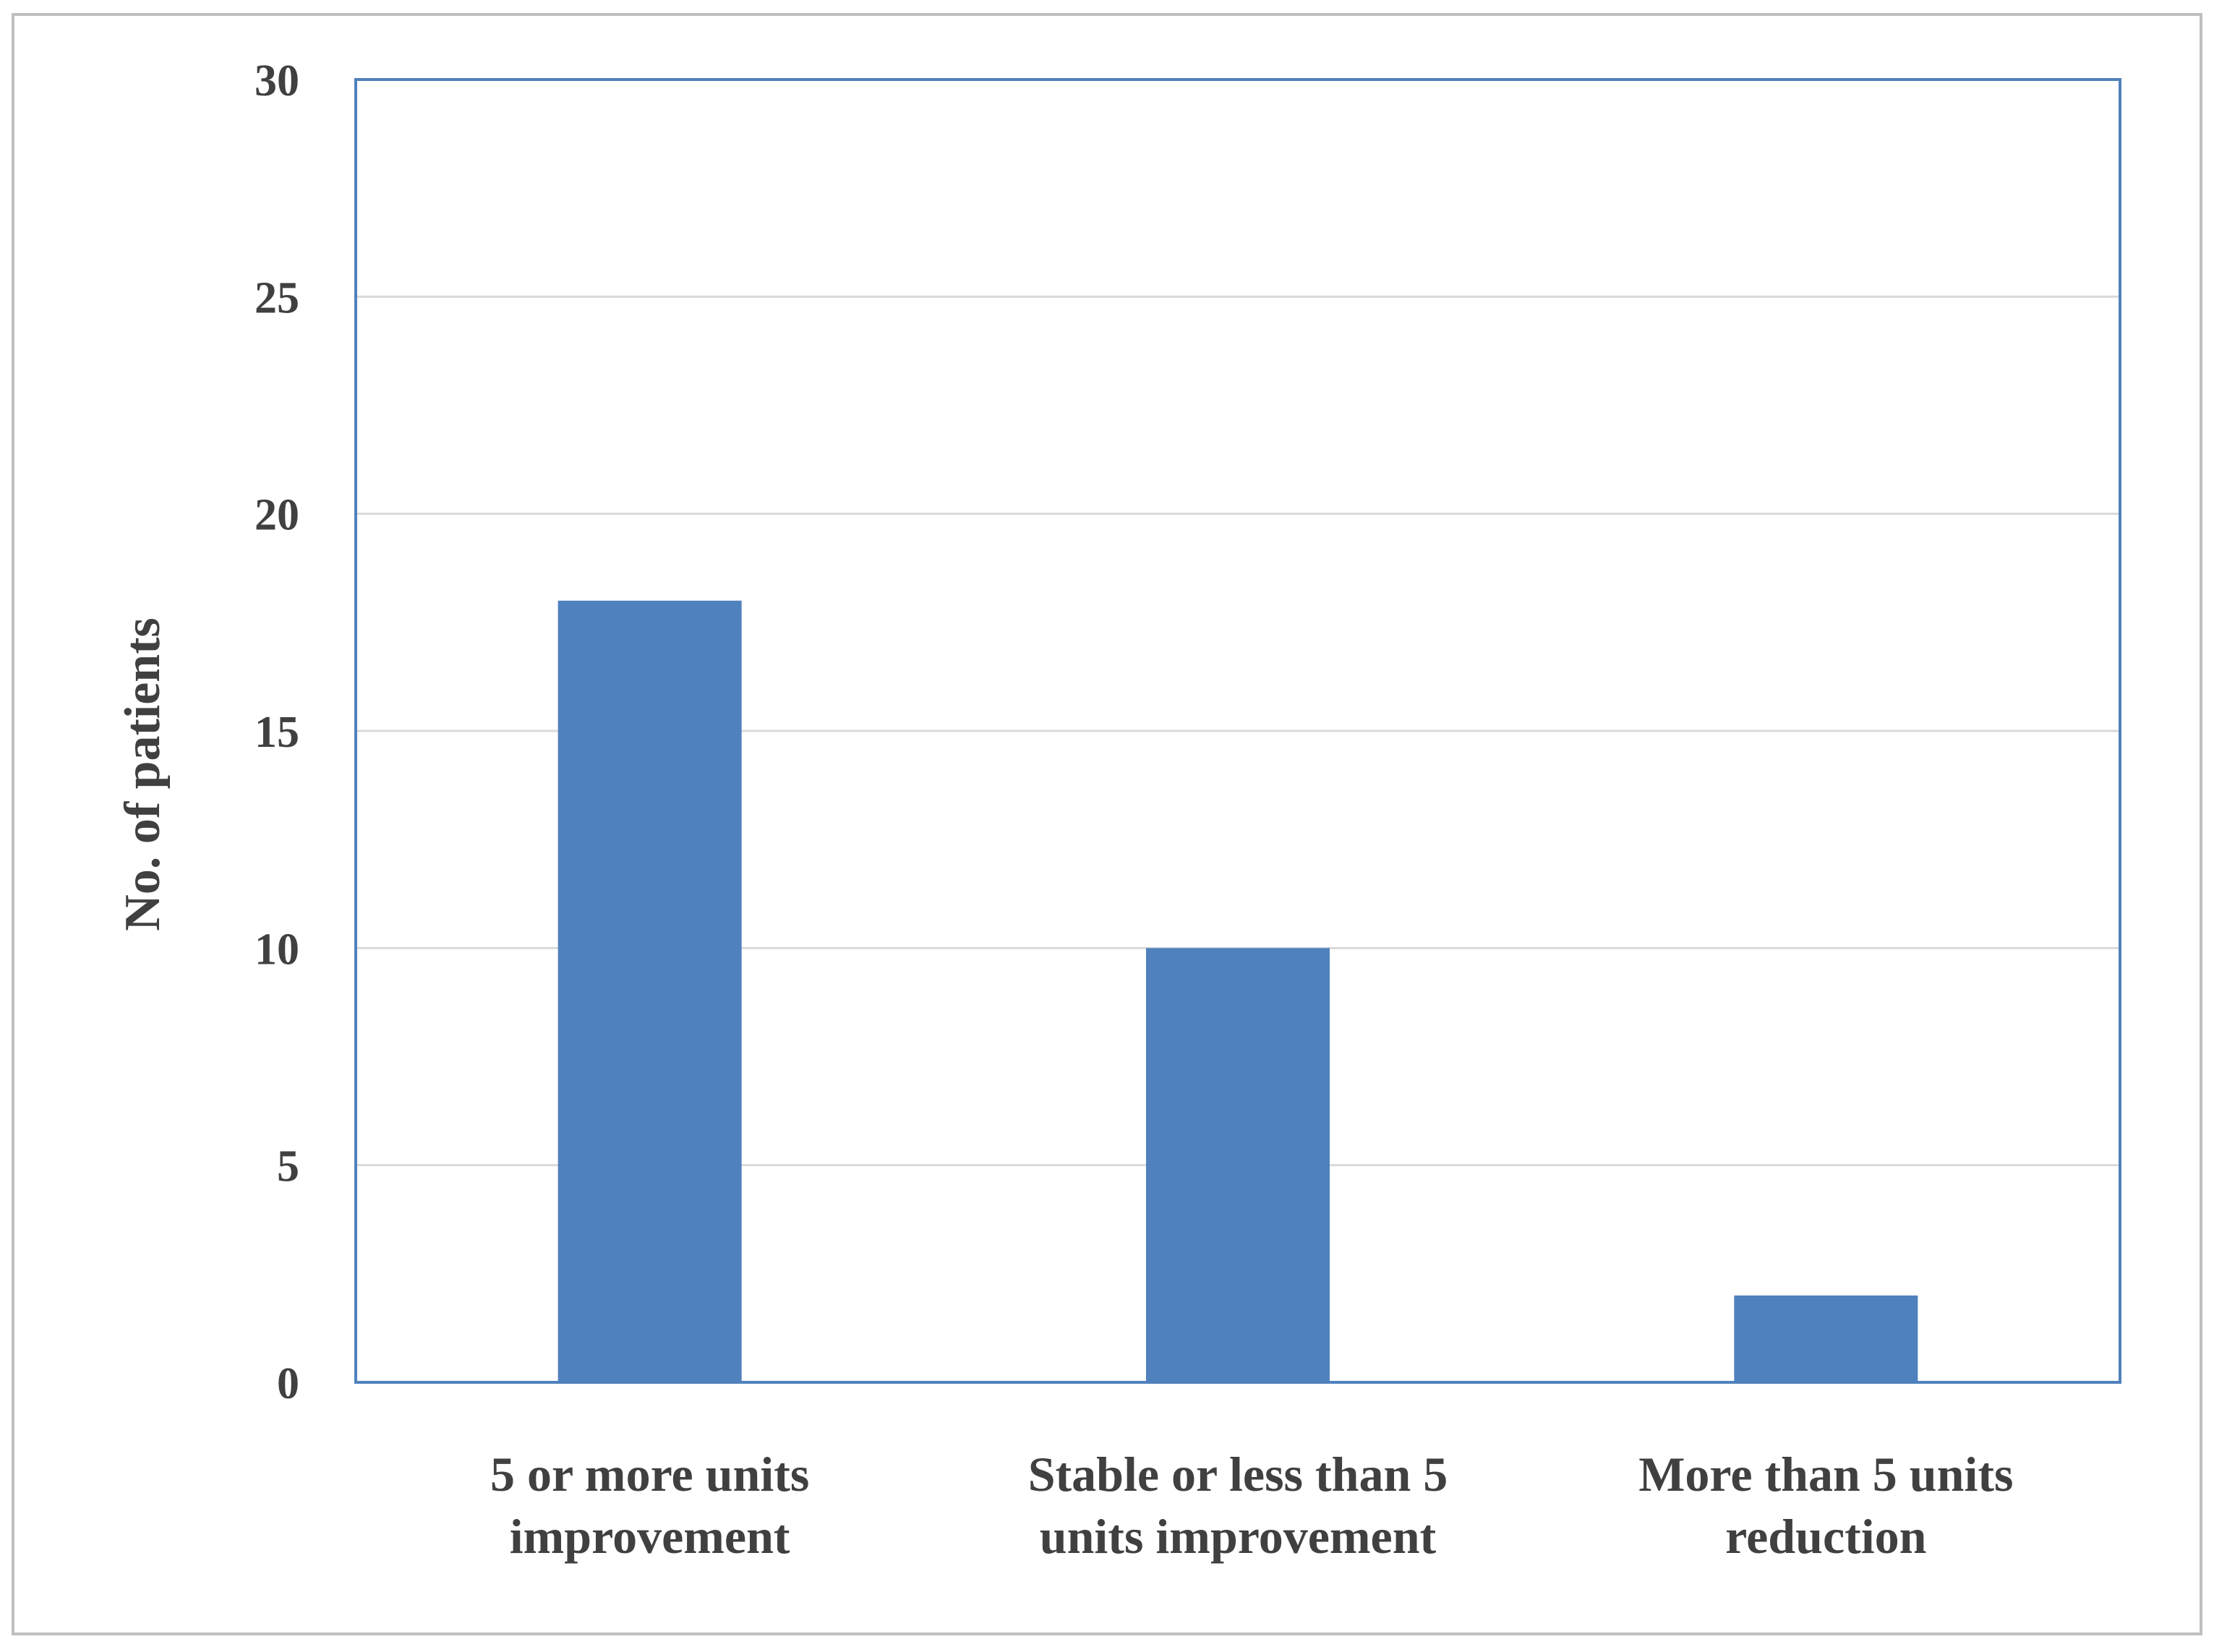 The height and width of the screenshot is (1652, 2214). I want to click on y-tick-label: 5, so click(288, 1167).